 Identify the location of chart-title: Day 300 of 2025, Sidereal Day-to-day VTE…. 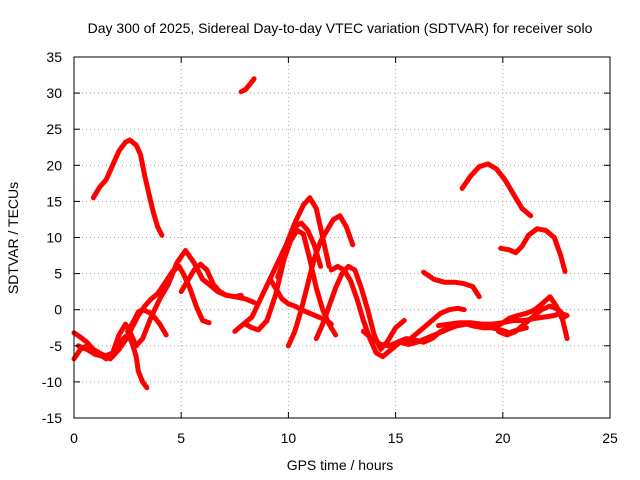
(340, 28).